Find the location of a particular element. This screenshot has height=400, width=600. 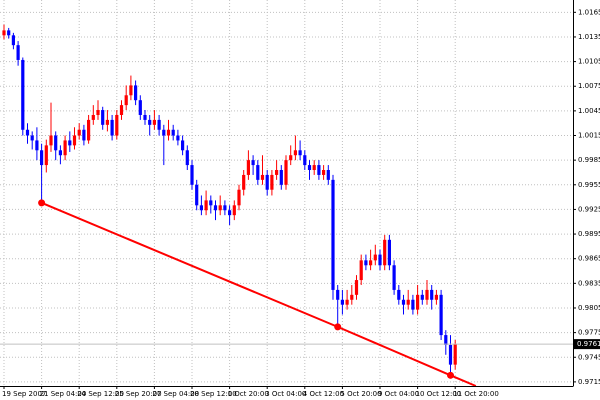

y-tick-label: 0.9955 is located at coordinates (589, 185).